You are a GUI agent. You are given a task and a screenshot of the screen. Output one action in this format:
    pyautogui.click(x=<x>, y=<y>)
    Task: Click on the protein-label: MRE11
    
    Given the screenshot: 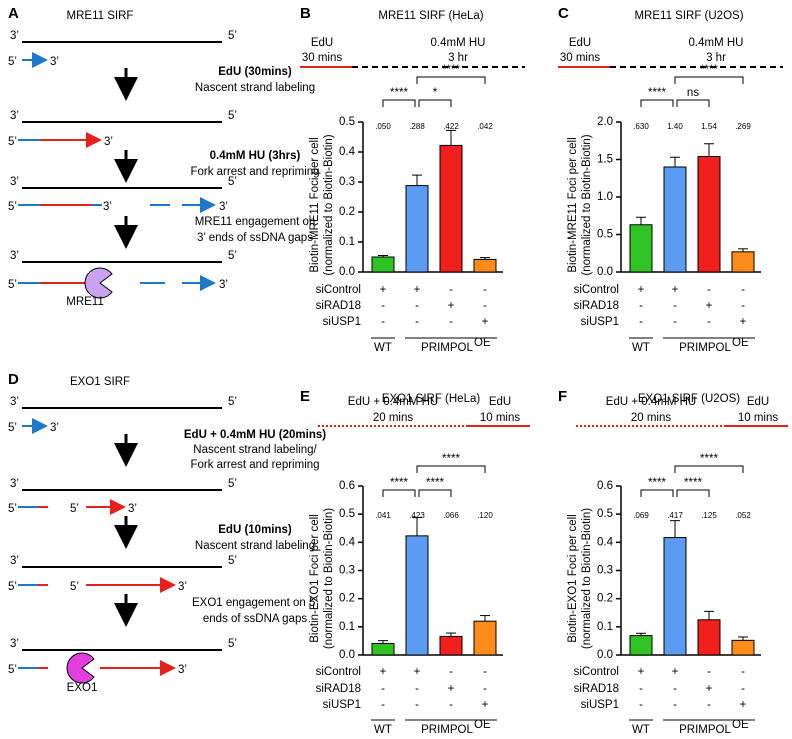 What is the action you would take?
    pyautogui.click(x=85, y=302)
    